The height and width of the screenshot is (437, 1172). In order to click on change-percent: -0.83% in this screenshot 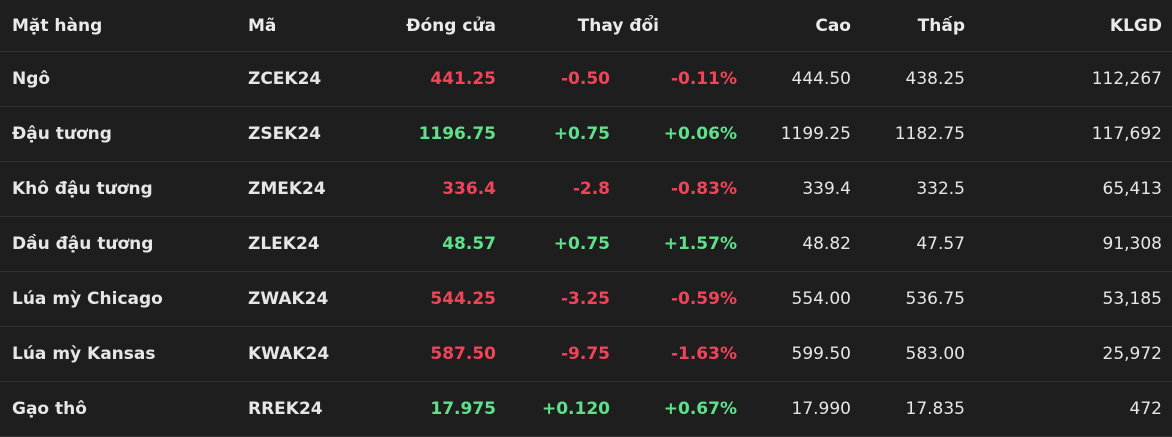, I will do `click(703, 189)`.